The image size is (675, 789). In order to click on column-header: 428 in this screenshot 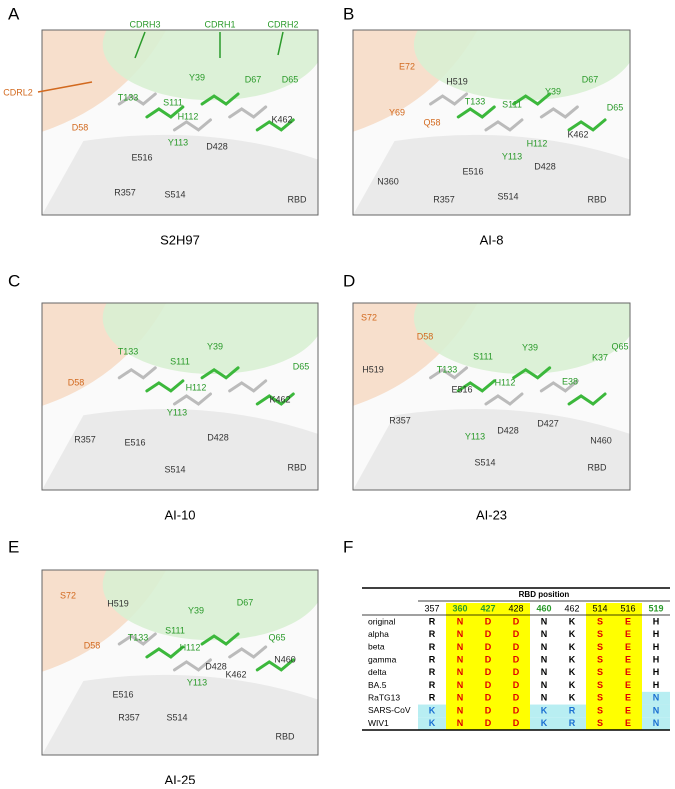, I will do `click(515, 608)`.